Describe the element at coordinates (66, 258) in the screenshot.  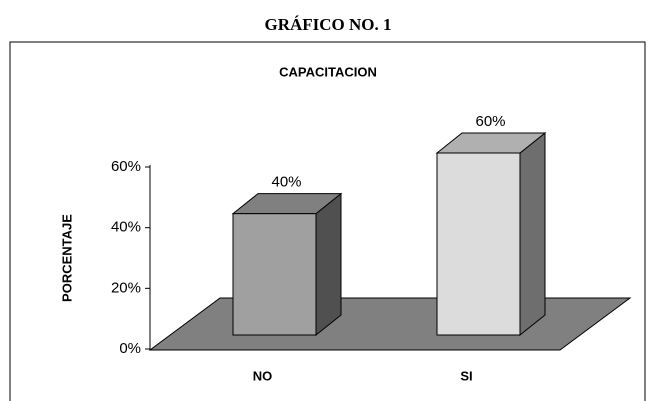
I see `y-axis-label: PORCENTAJE` at that location.